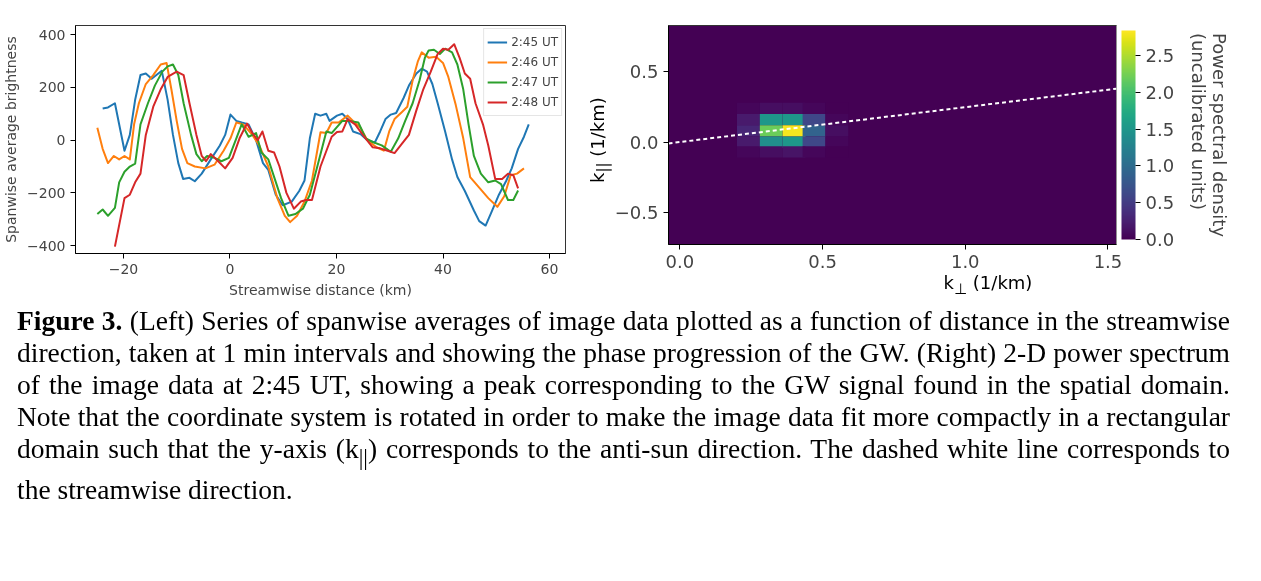 This screenshot has width=1261, height=581. Describe the element at coordinates (46, 192) in the screenshot. I see `y-tick-label: −200` at that location.